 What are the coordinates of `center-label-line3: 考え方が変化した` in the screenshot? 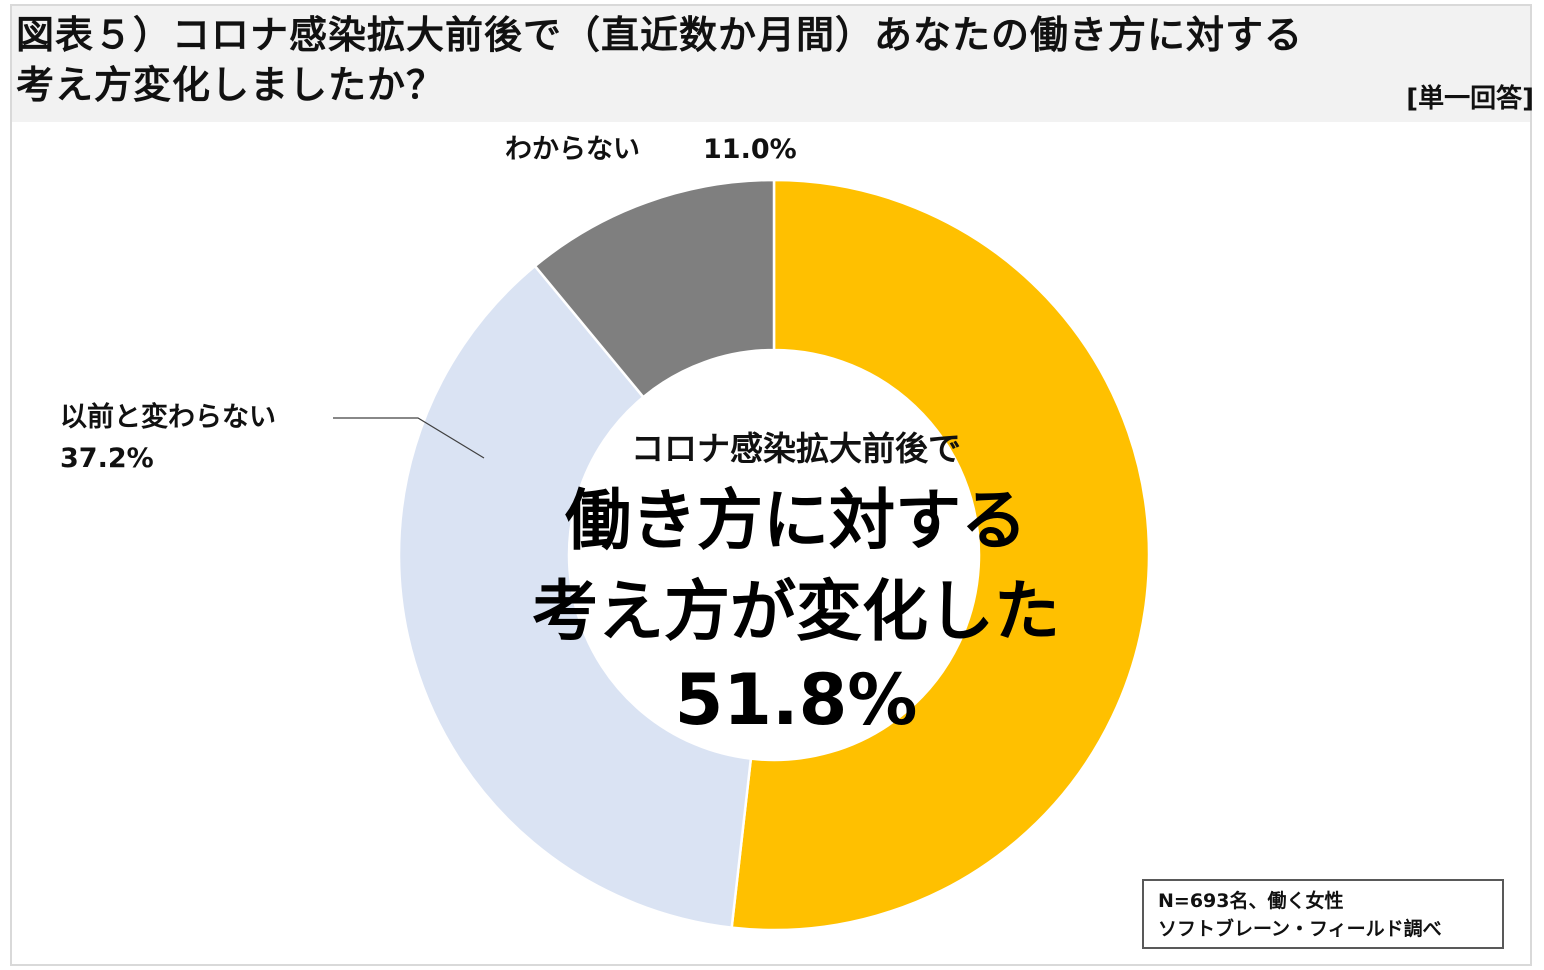 It's located at (796, 611).